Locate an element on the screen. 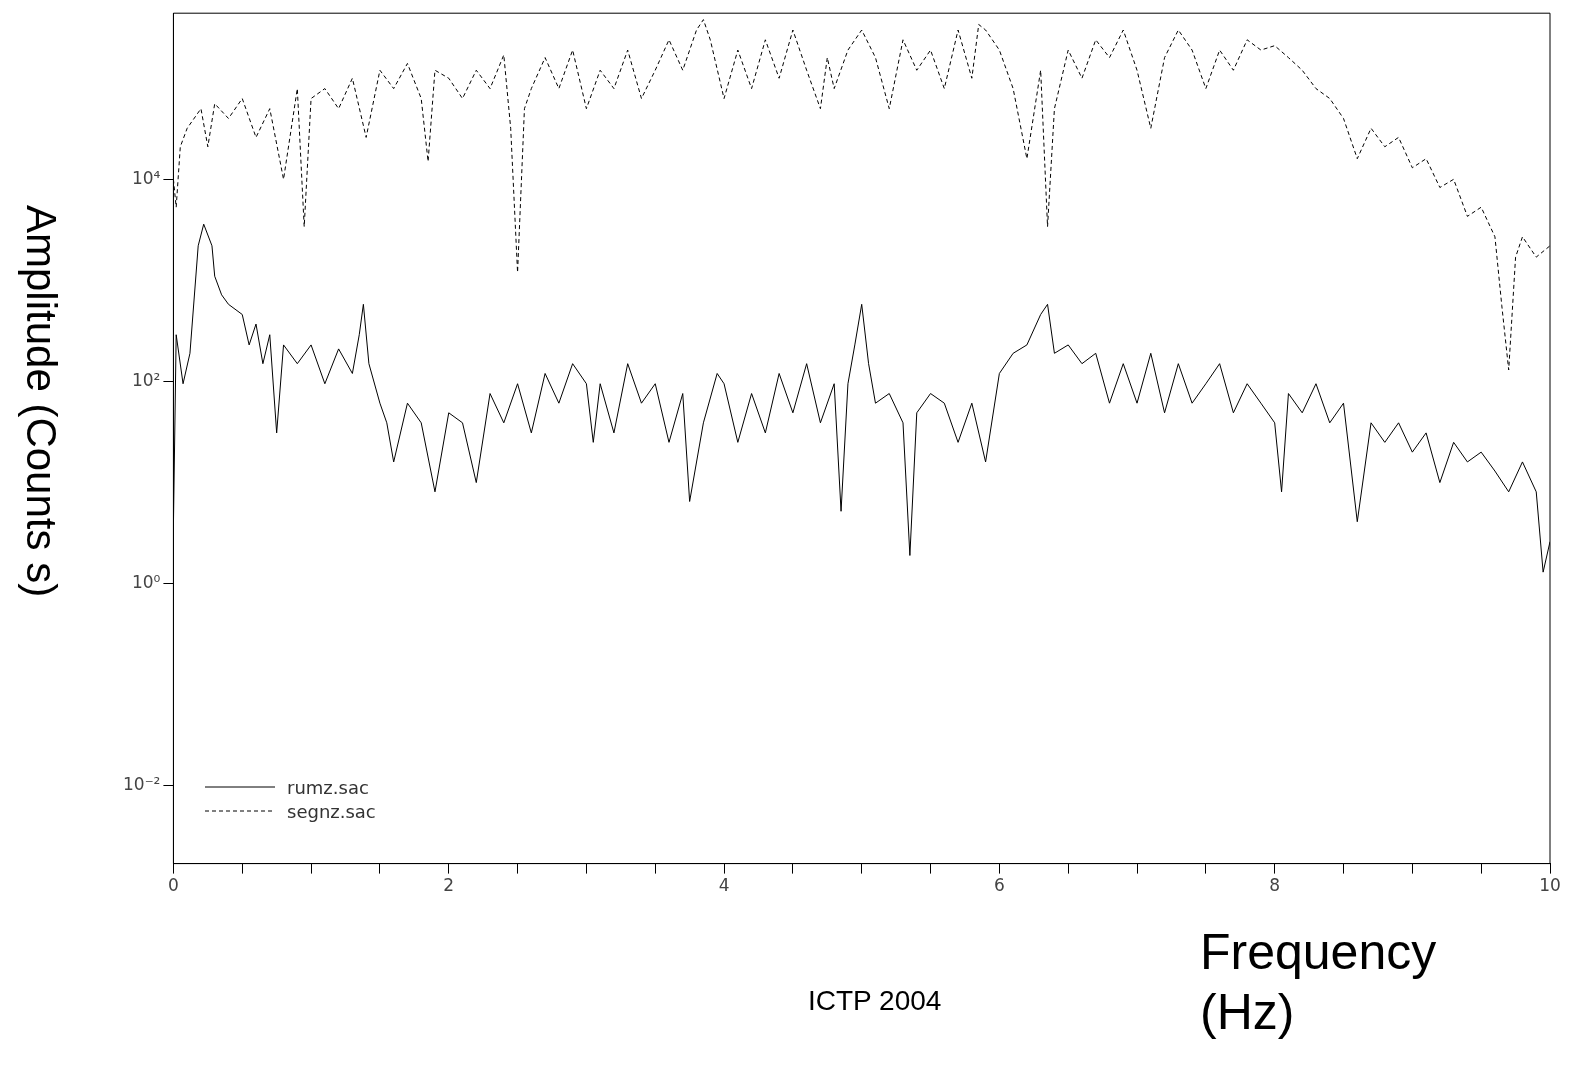  x-tick-label: 0 is located at coordinates (173, 885).